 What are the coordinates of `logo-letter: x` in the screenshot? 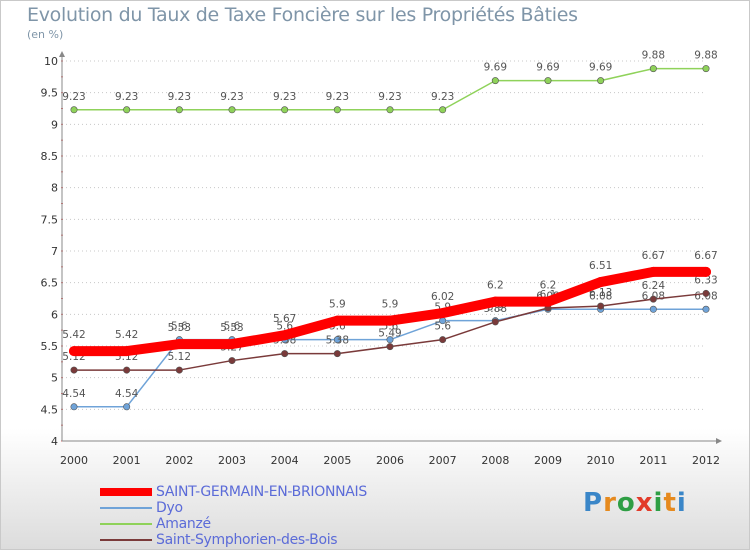 It's located at (644, 503).